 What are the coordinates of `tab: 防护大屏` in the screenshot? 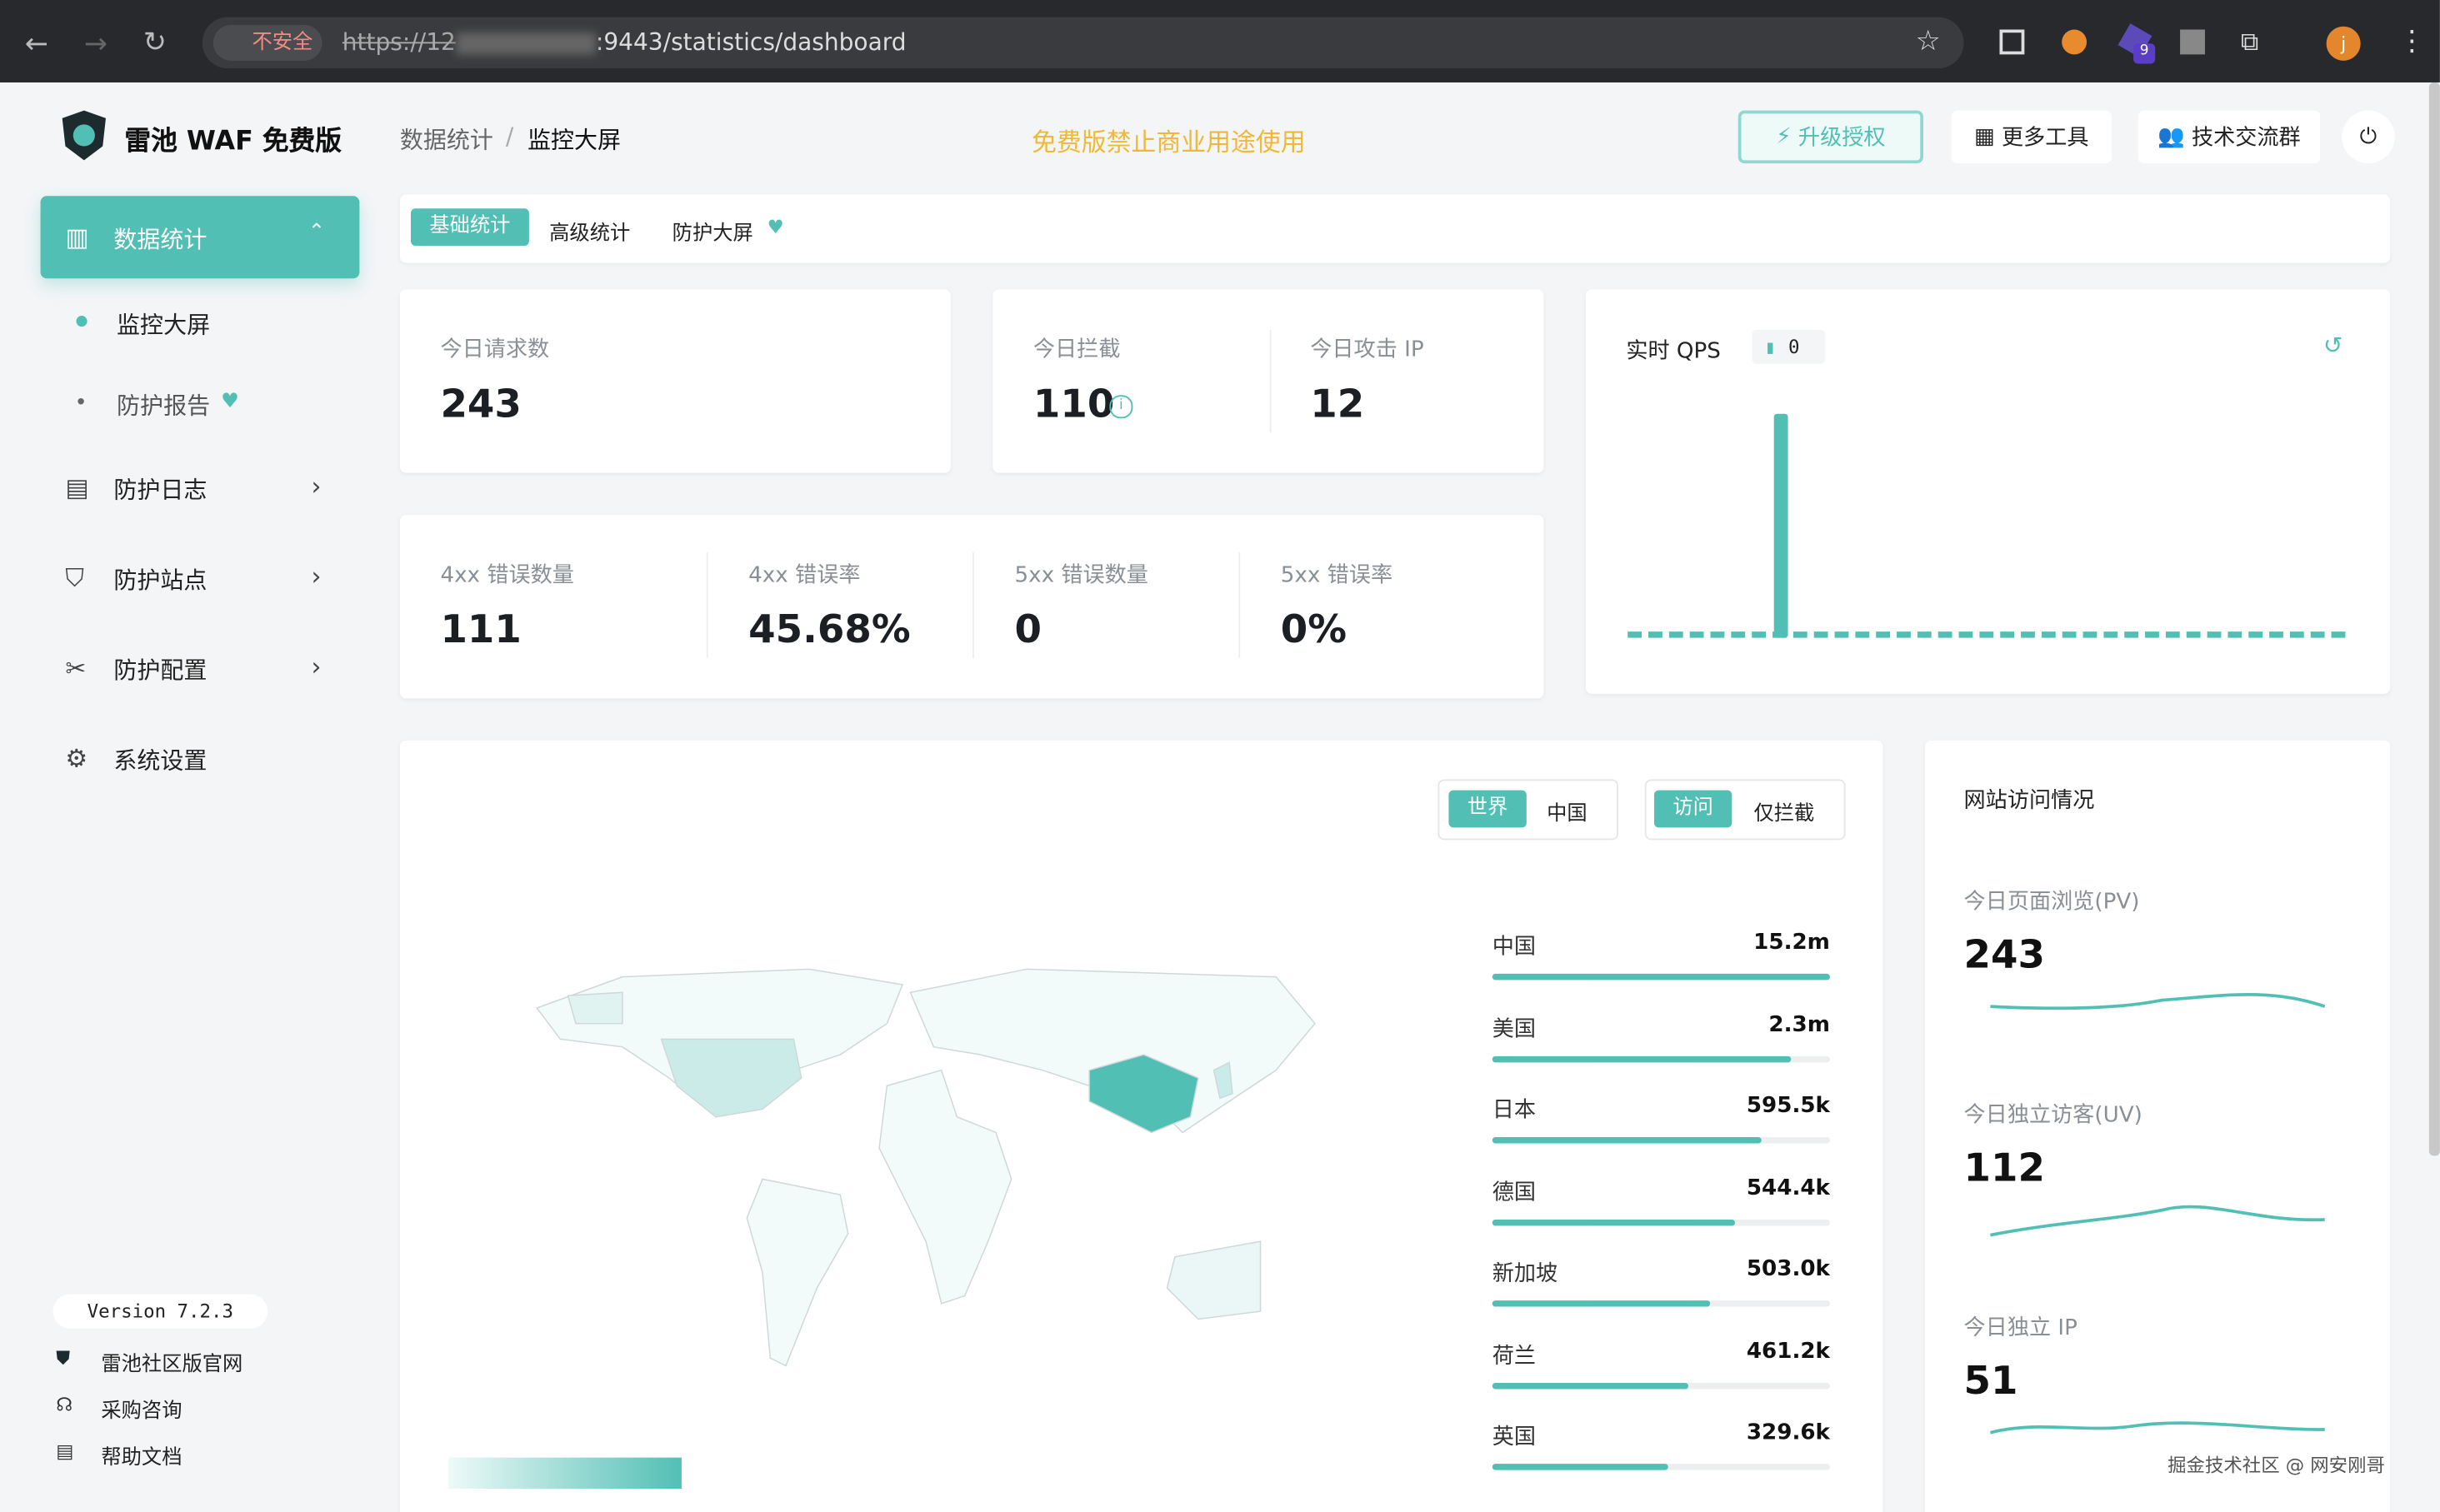 It's located at (712, 234).